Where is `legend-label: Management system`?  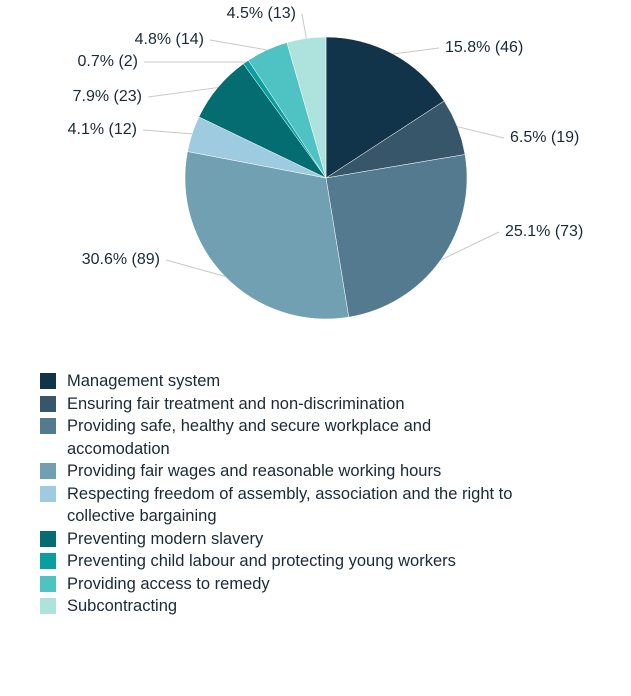
legend-label: Management system is located at coordinates (144, 381).